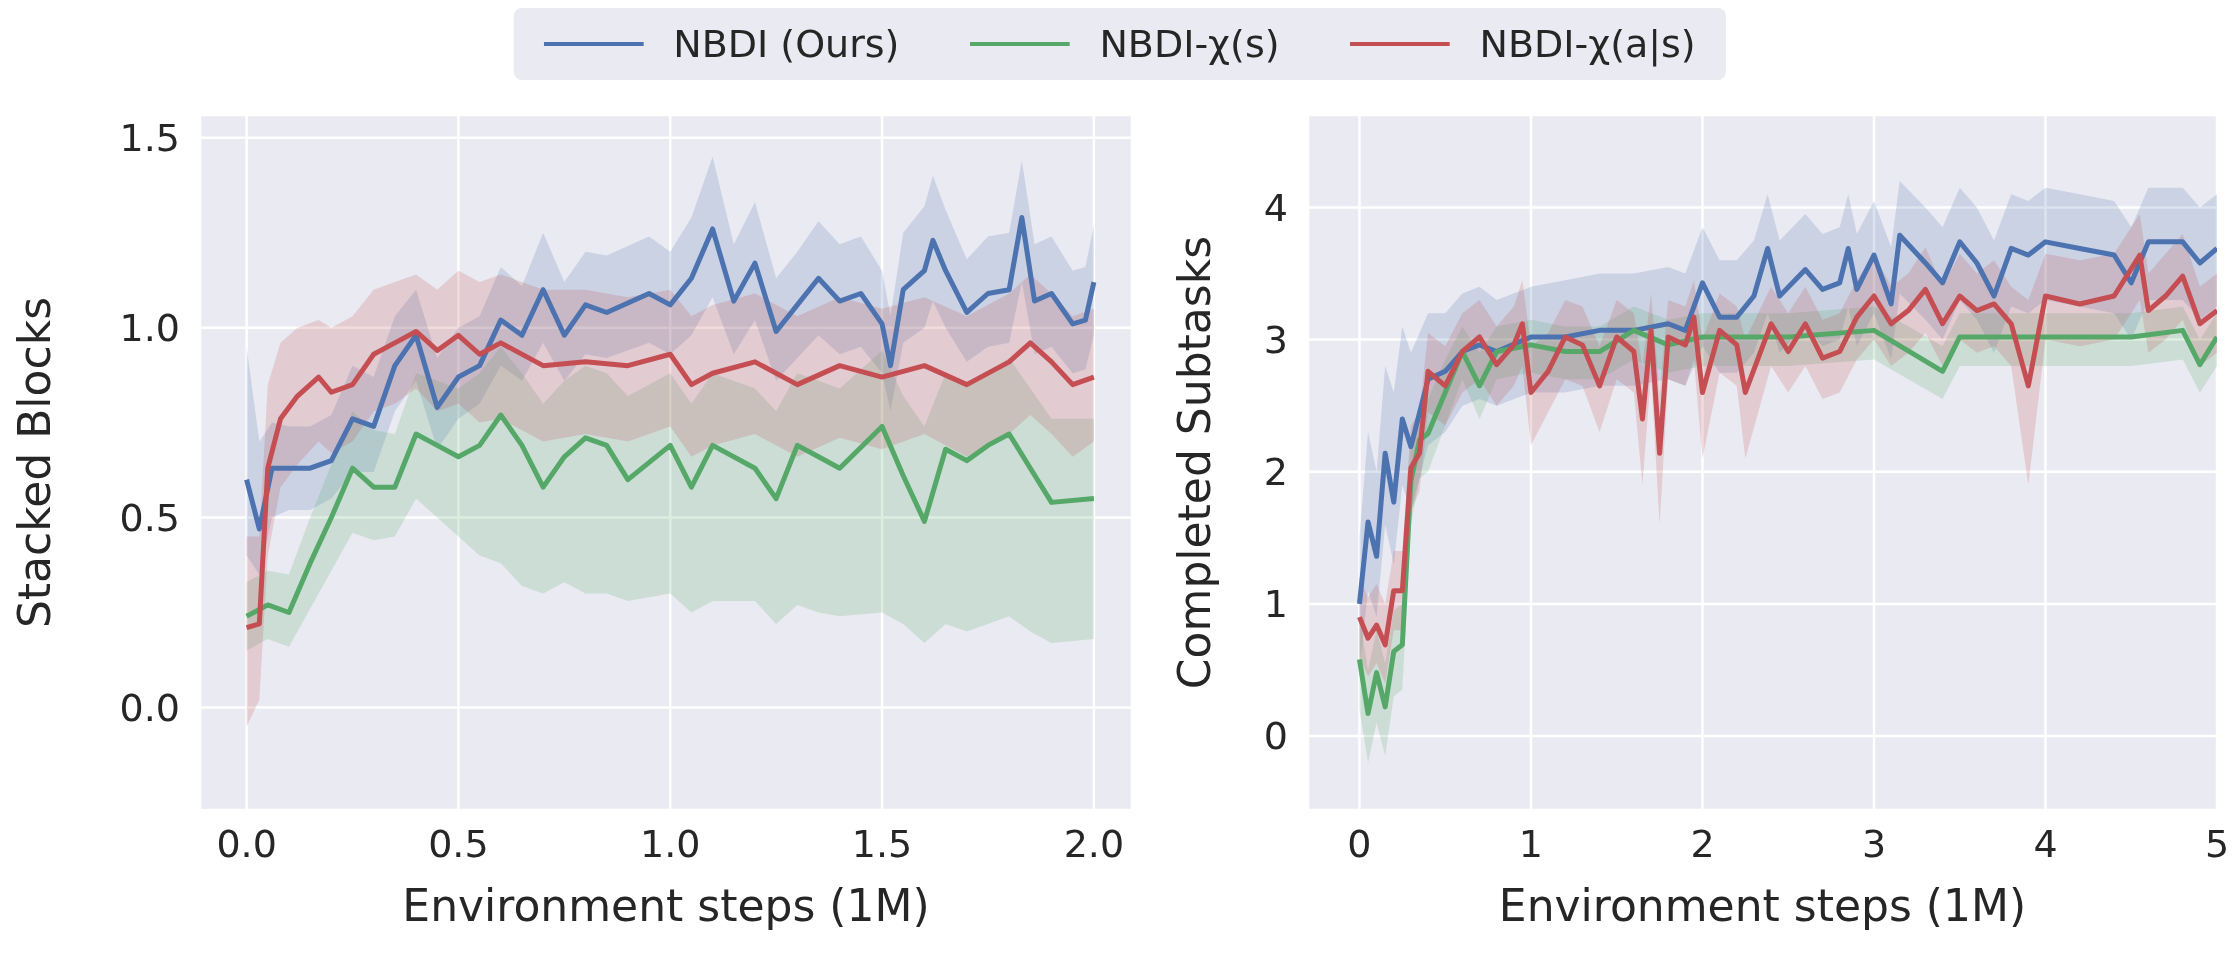  What do you see at coordinates (1275, 340) in the screenshot?
I see `y-tick-label: 3` at bounding box center [1275, 340].